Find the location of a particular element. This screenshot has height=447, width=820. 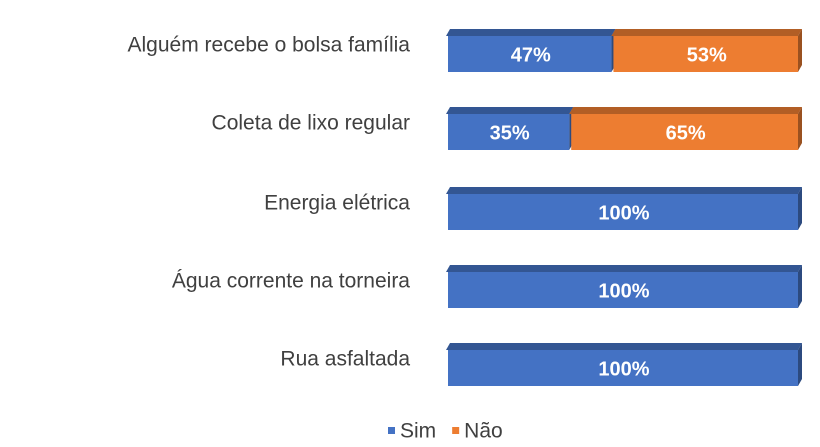

legend-label: Não is located at coordinates (483, 431).